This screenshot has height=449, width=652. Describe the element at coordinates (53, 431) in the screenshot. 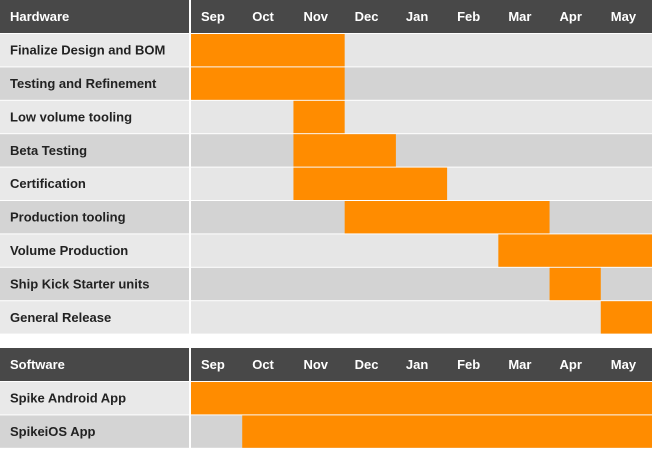

I see `task-label: SpikeiOS App` at that location.